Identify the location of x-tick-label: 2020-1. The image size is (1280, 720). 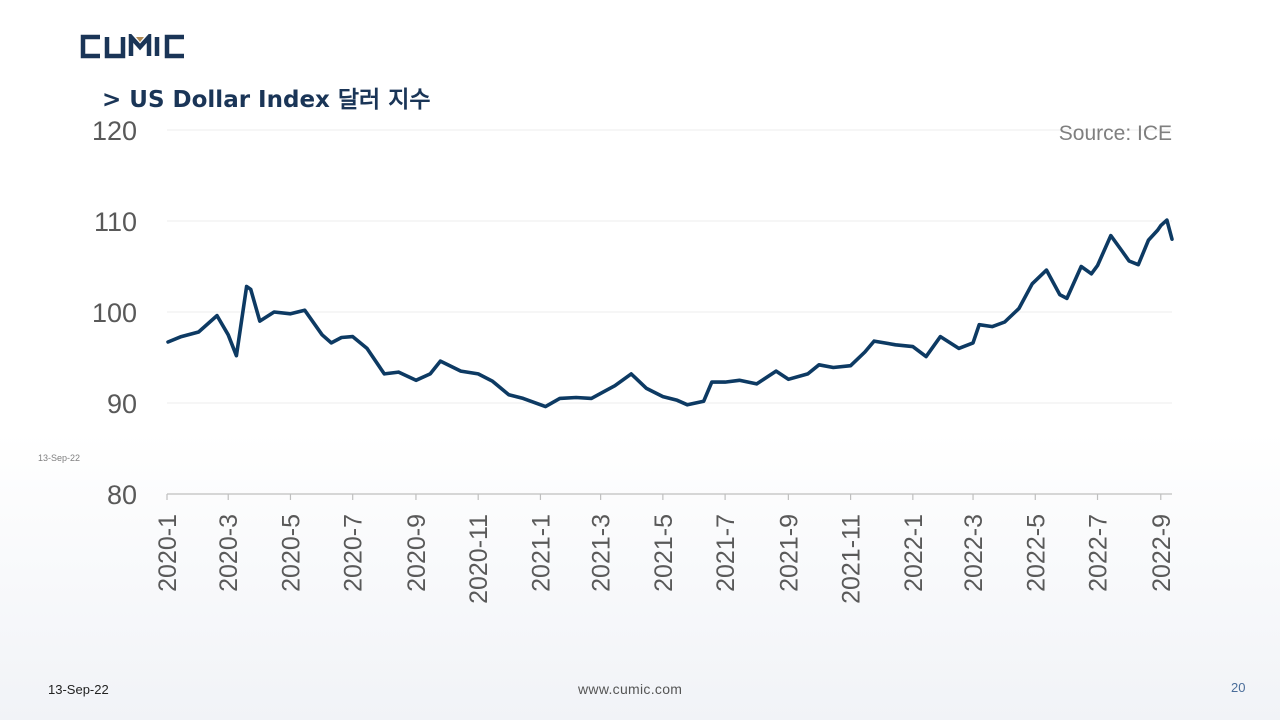
(168, 553).